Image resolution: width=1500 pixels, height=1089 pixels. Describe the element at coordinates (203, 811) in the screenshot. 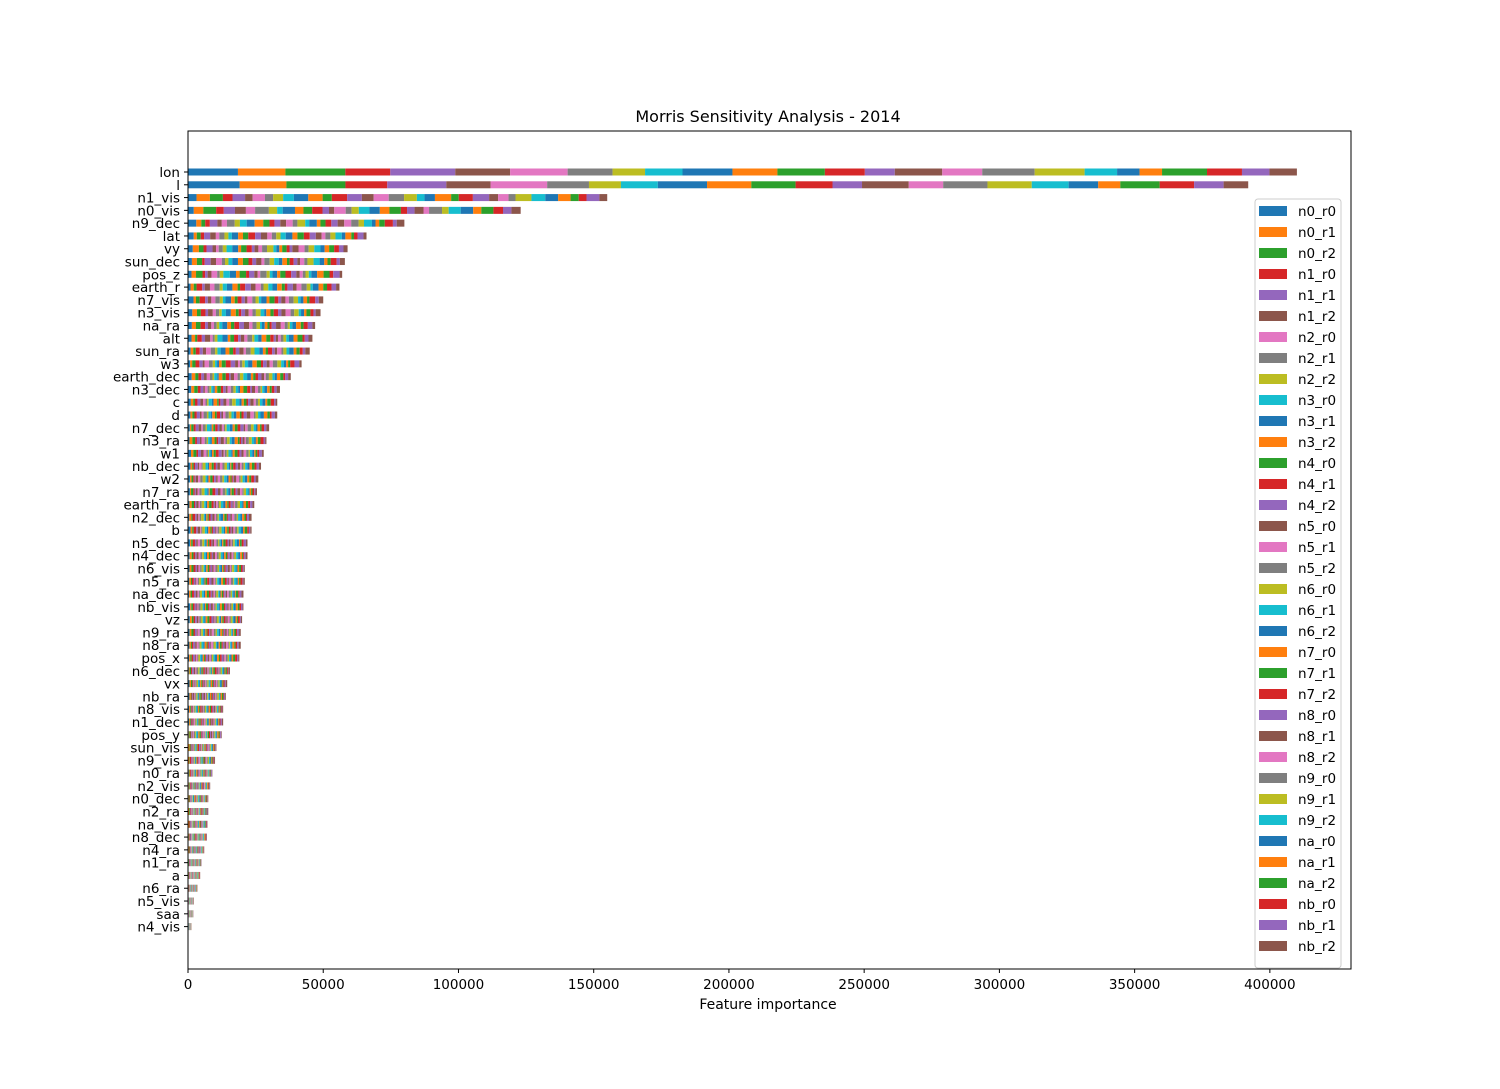

I see `bar-segment-n2_ra-n9_r0` at that location.